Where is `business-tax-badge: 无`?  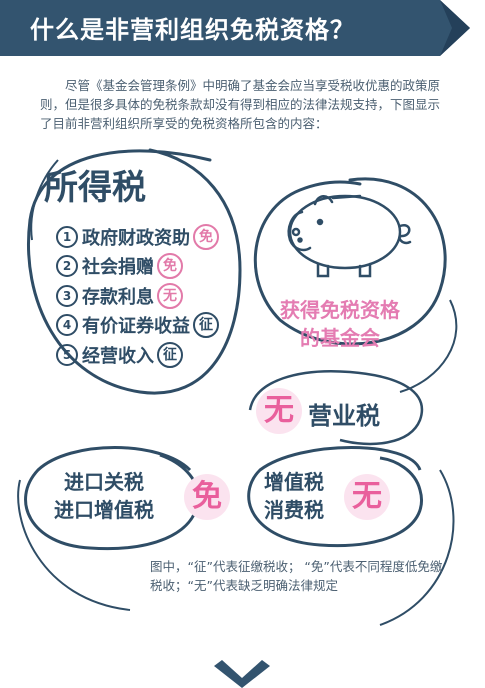 business-tax-badge: 无 is located at coordinates (279, 411).